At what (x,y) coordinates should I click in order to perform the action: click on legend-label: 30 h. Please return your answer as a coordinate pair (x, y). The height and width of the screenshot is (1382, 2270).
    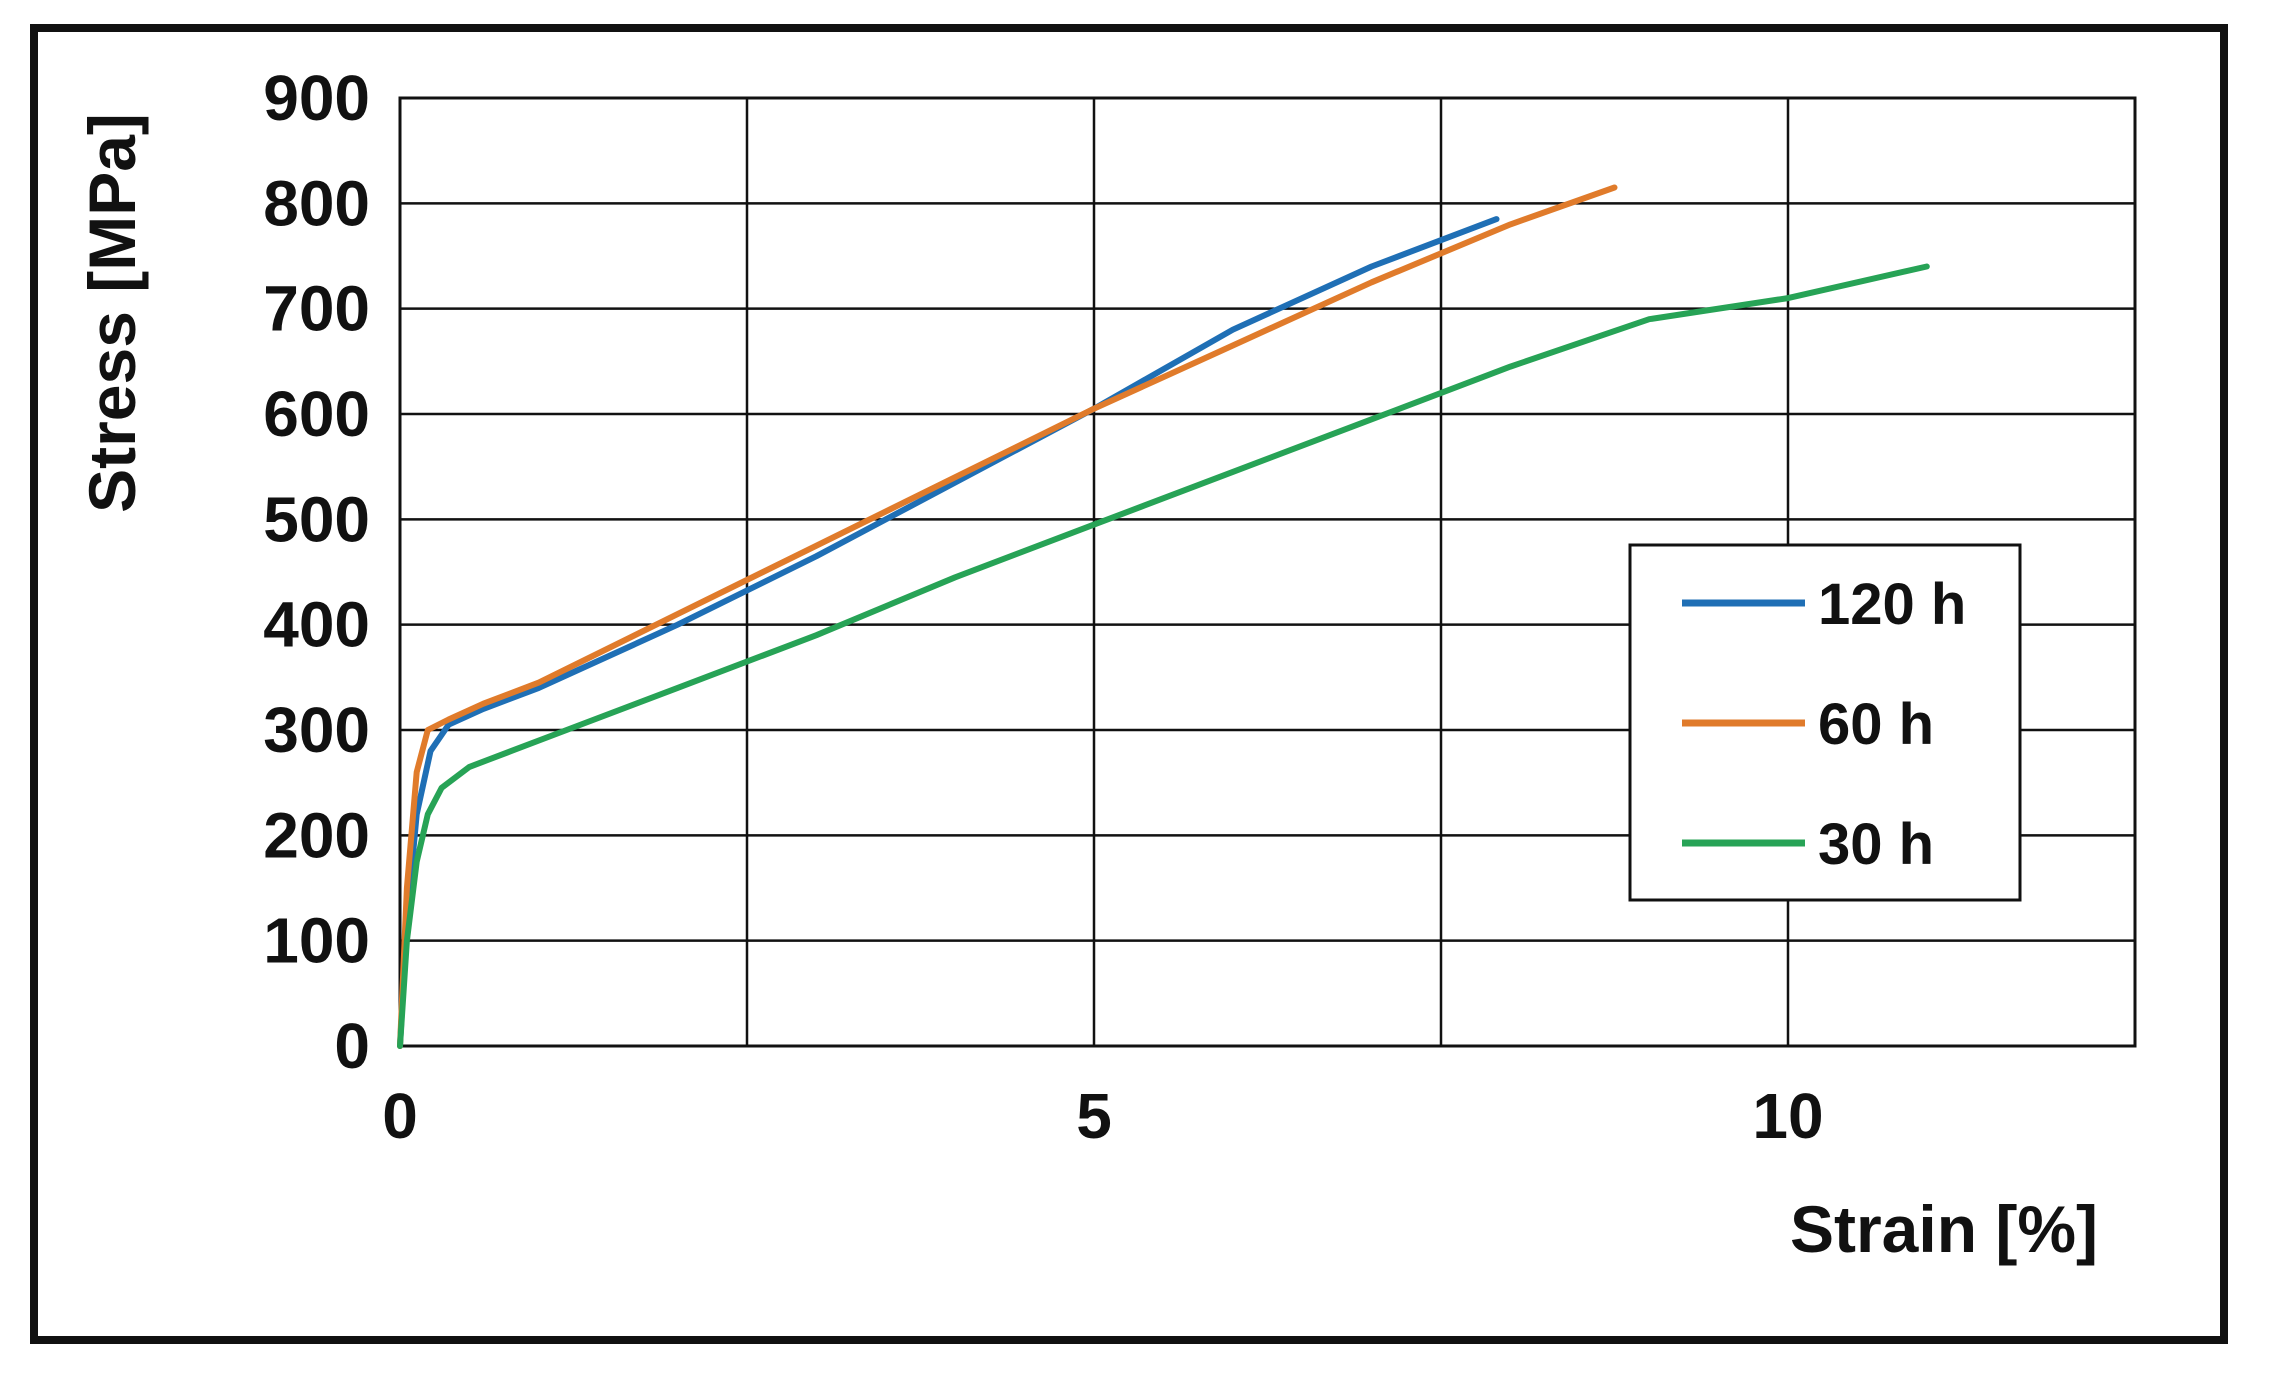
    Looking at the image, I should click on (1876, 844).